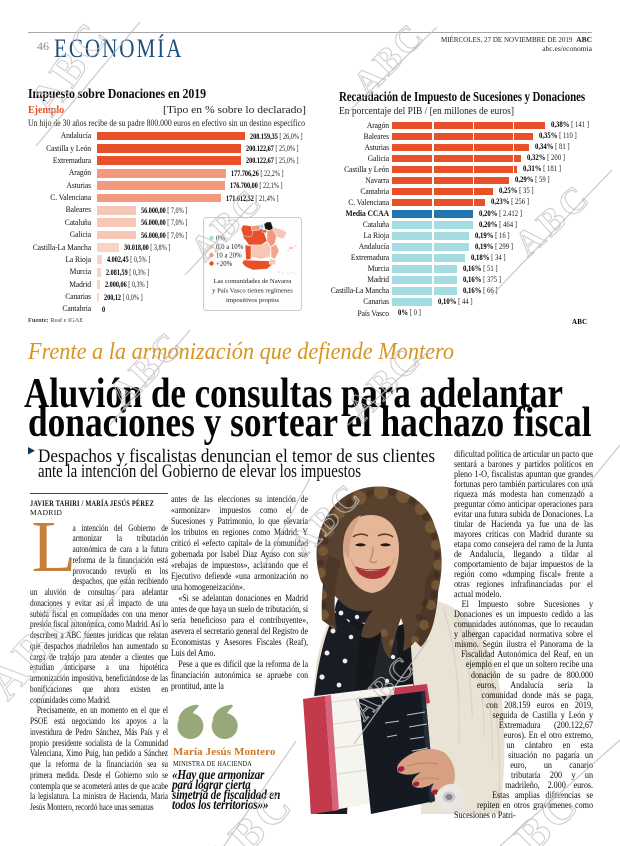 Image resolution: width=620 pixels, height=846 pixels. I want to click on svg-text: 10 a 20%, so click(229, 255).